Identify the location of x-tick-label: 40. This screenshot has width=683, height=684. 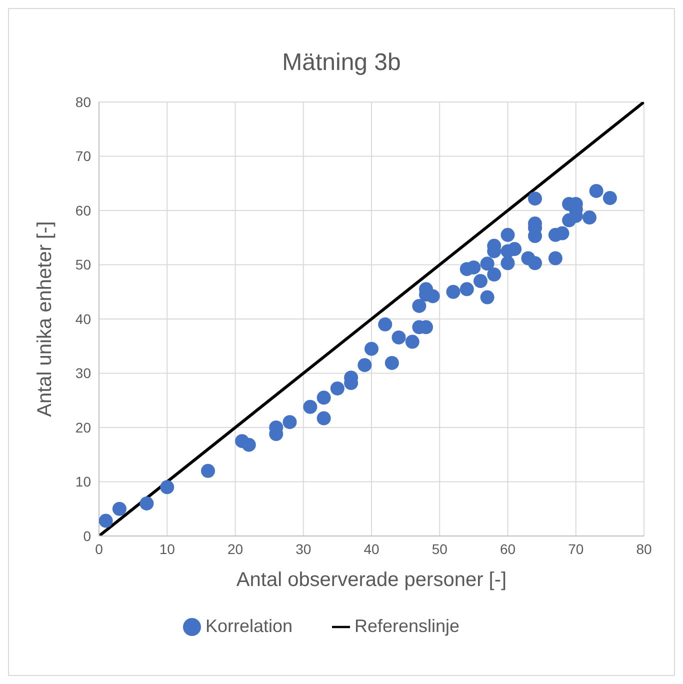
(372, 548).